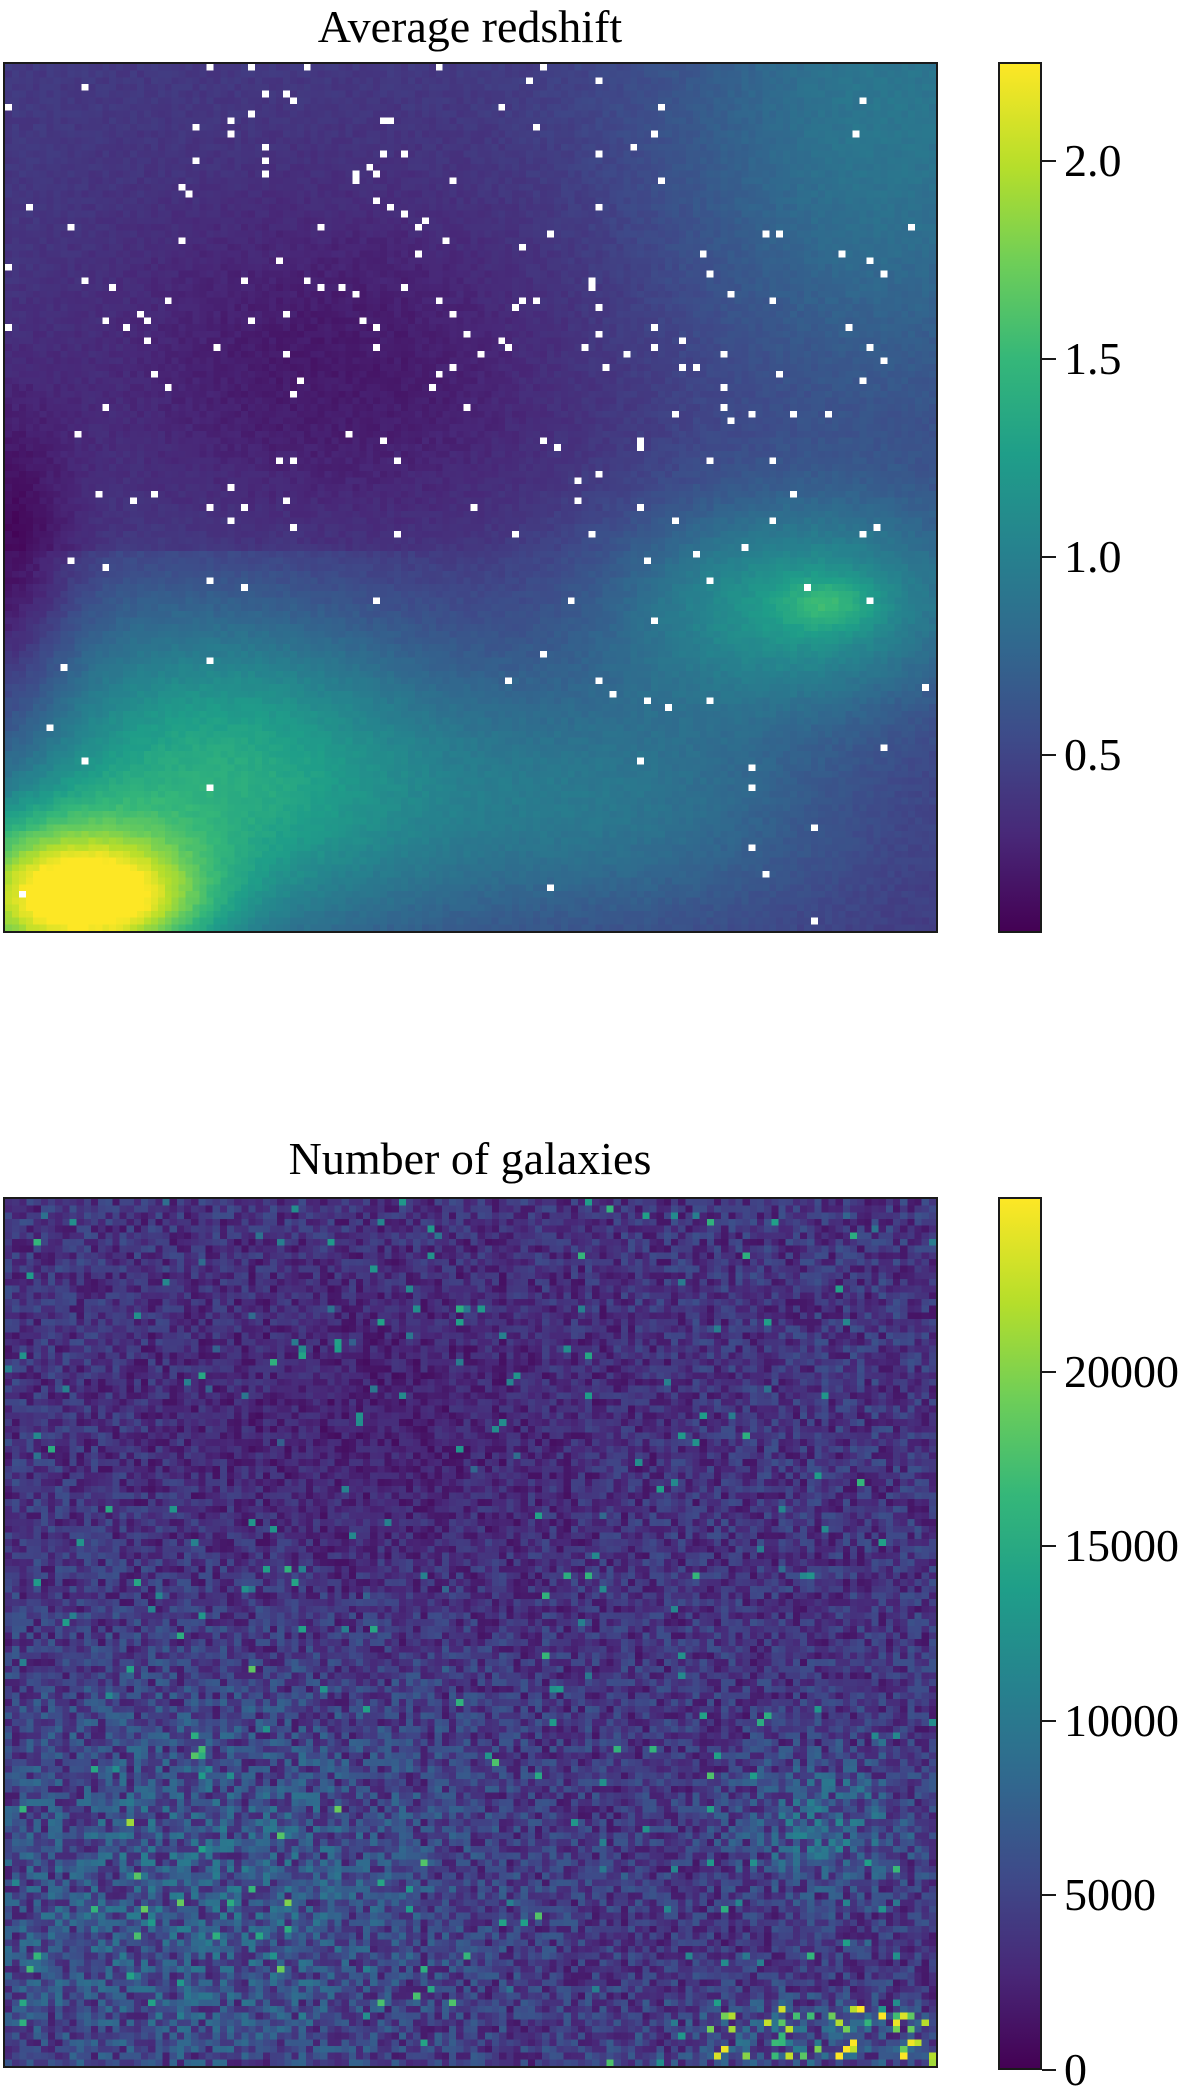 The image size is (1200, 2095). Describe the element at coordinates (1093, 358) in the screenshot. I see `colorbar-tick-label: 1.5` at that location.